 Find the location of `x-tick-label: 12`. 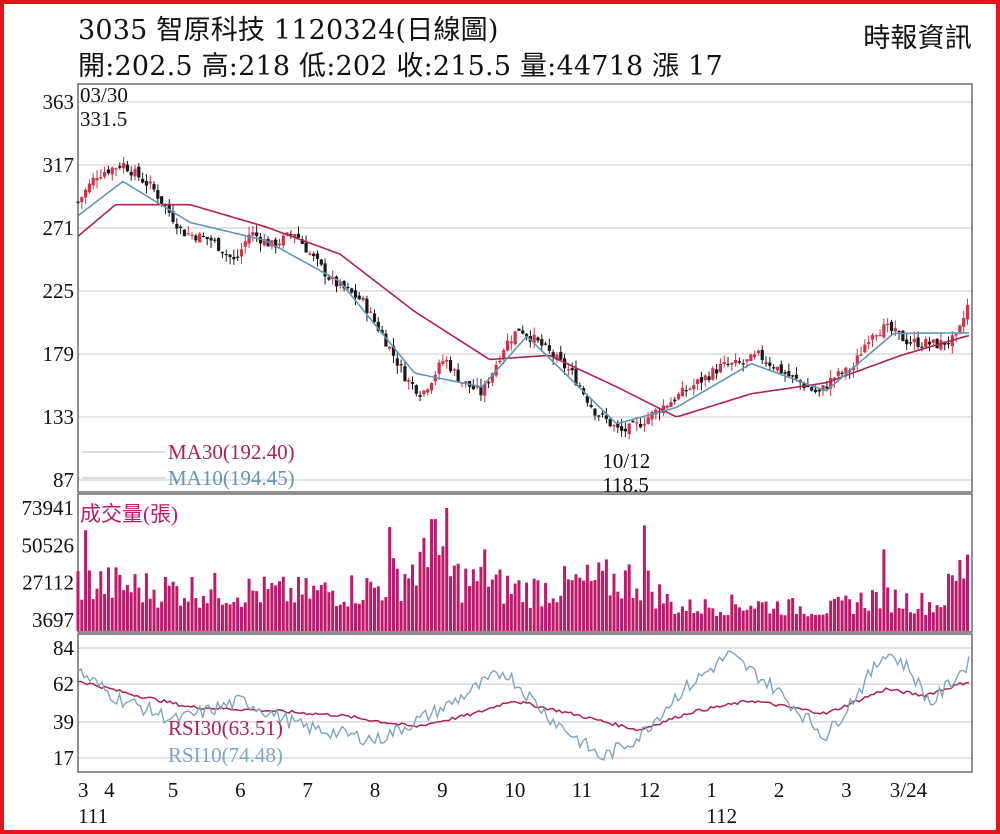

x-tick-label: 12 is located at coordinates (649, 790).